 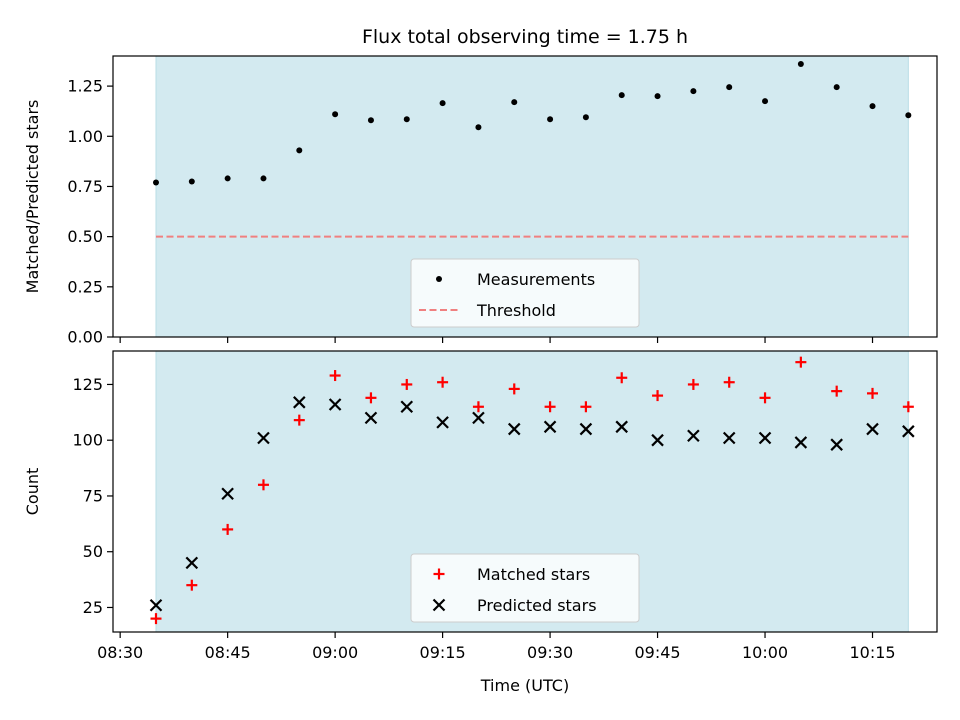 I want to click on x-tick-label: 09:15, so click(x=443, y=652).